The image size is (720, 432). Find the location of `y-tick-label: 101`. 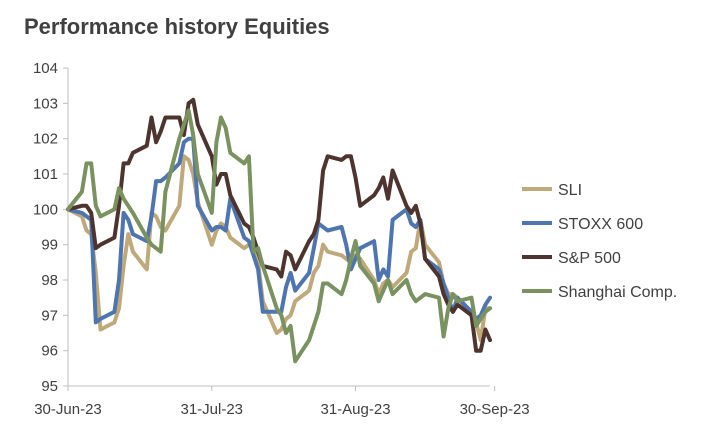

y-tick-label: 101 is located at coordinates (45, 174).